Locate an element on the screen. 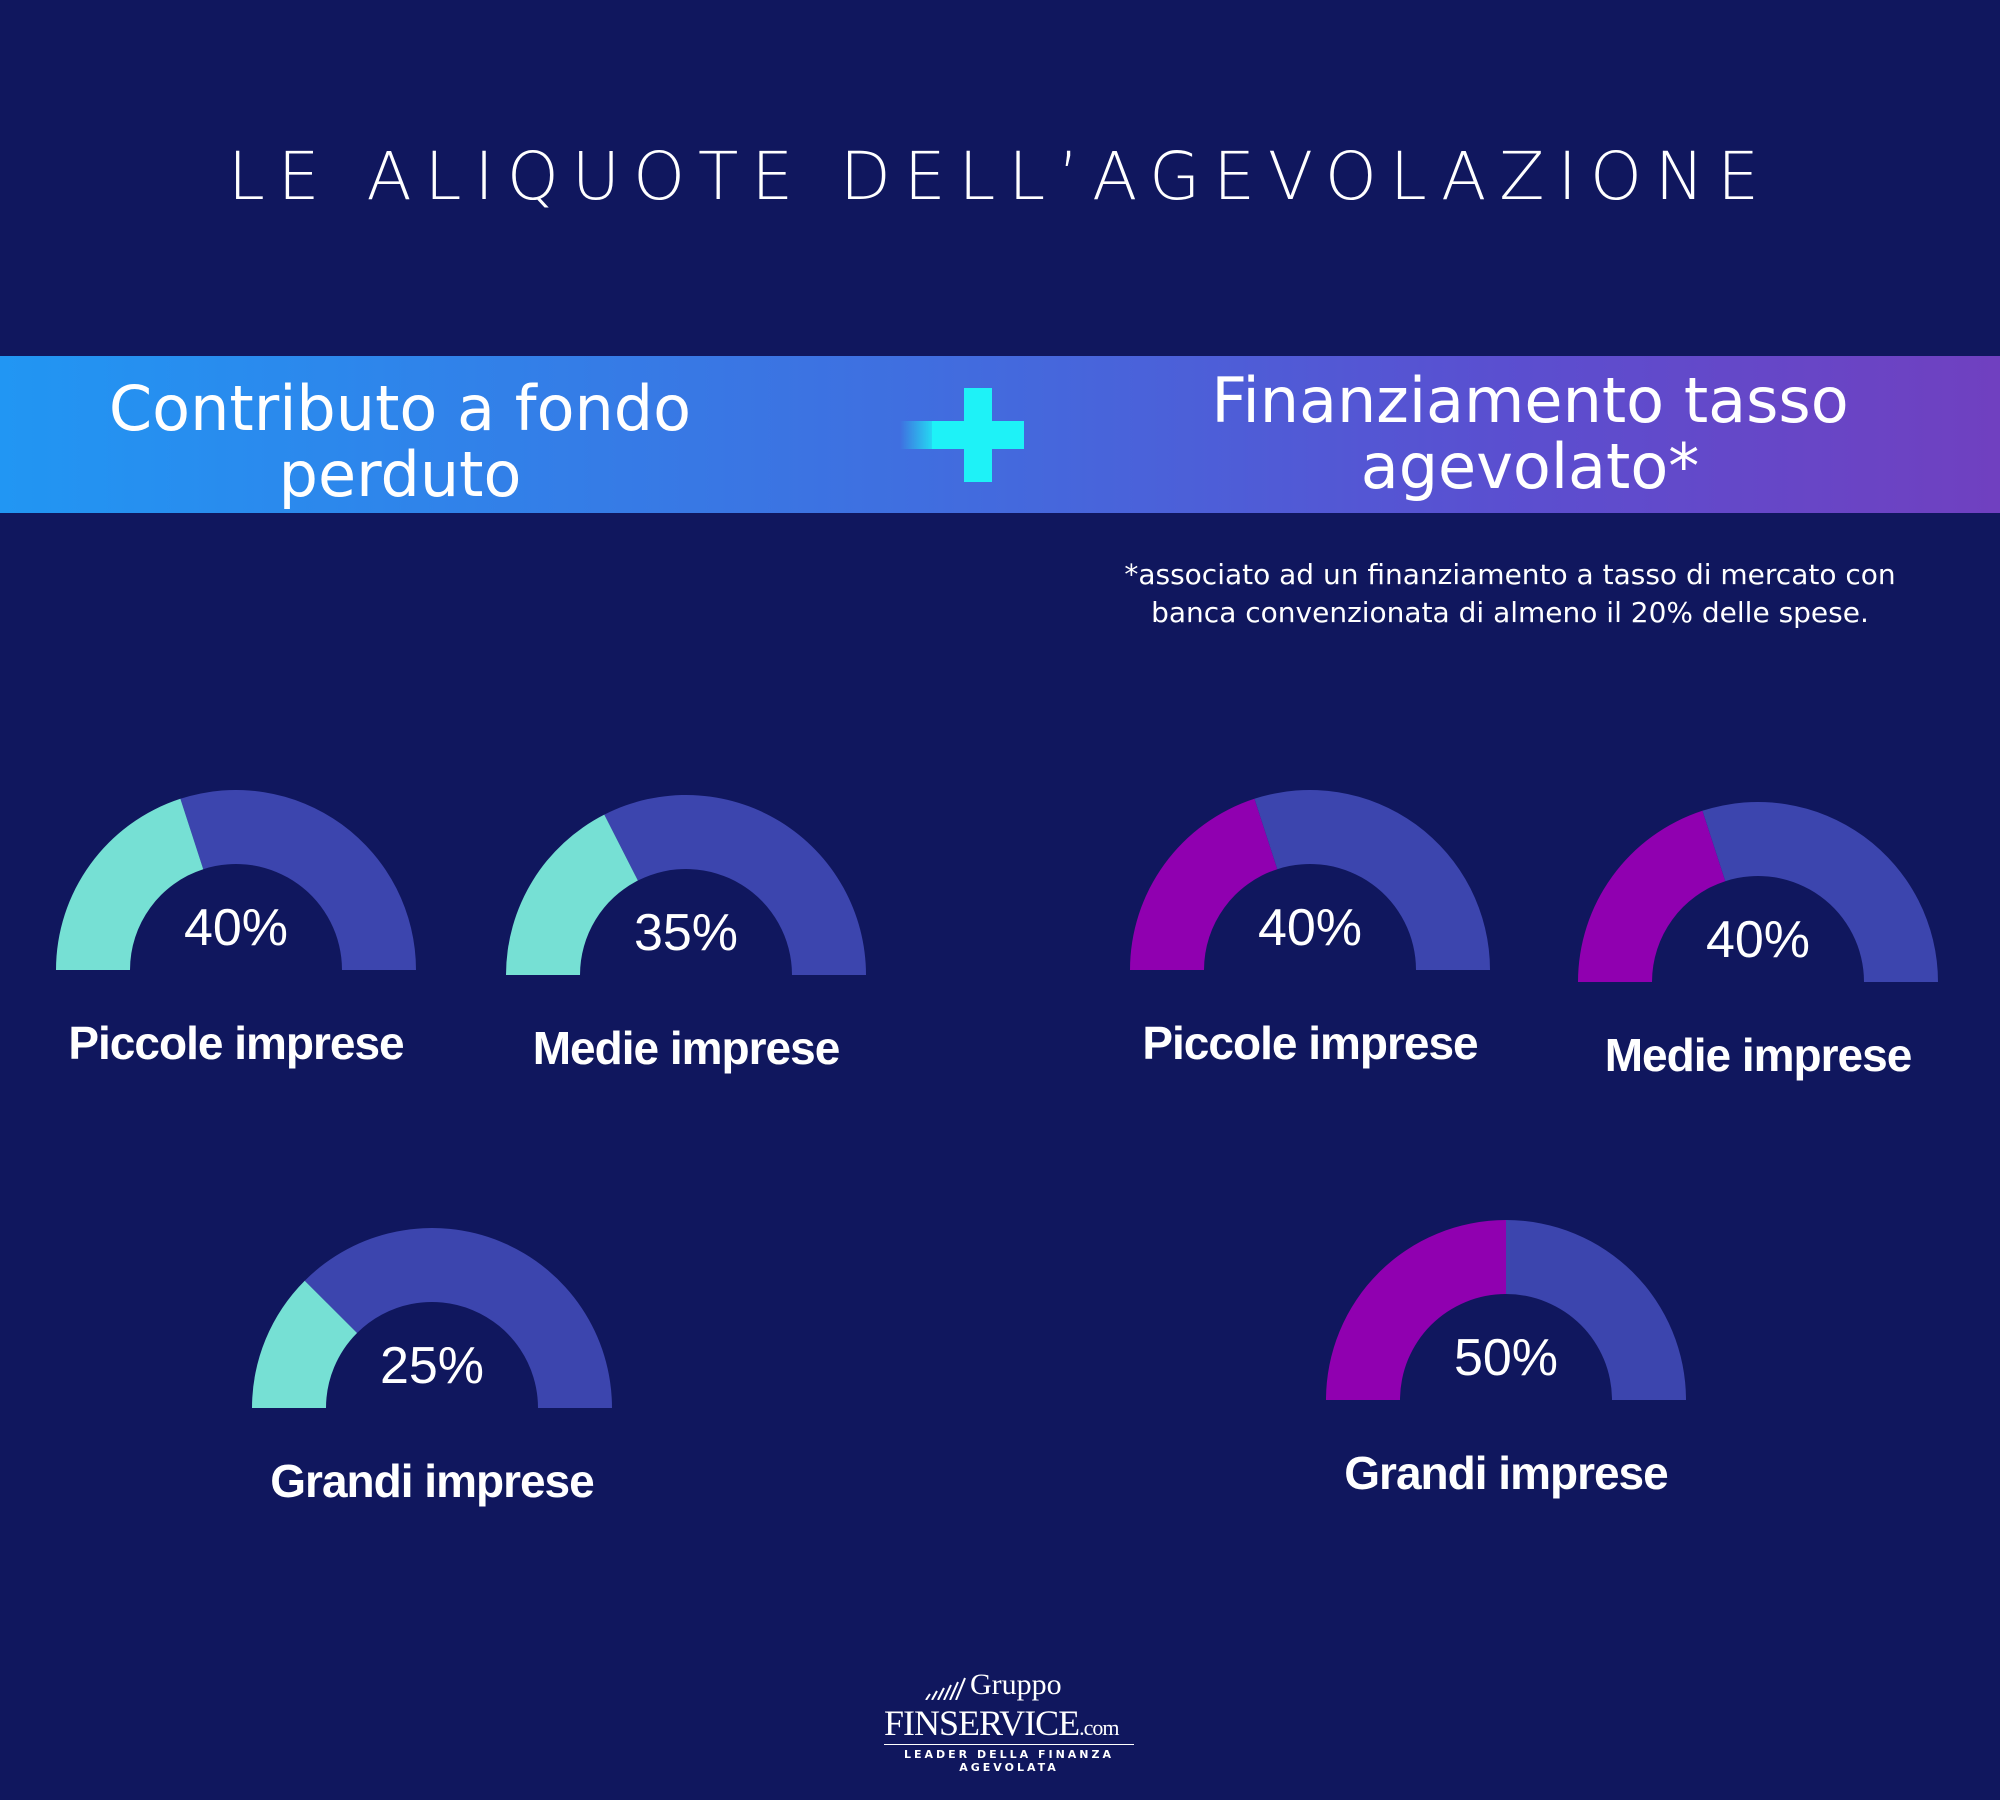  finanziamento-heading: Finanziamento tasso agevolato* is located at coordinates (1530, 434).